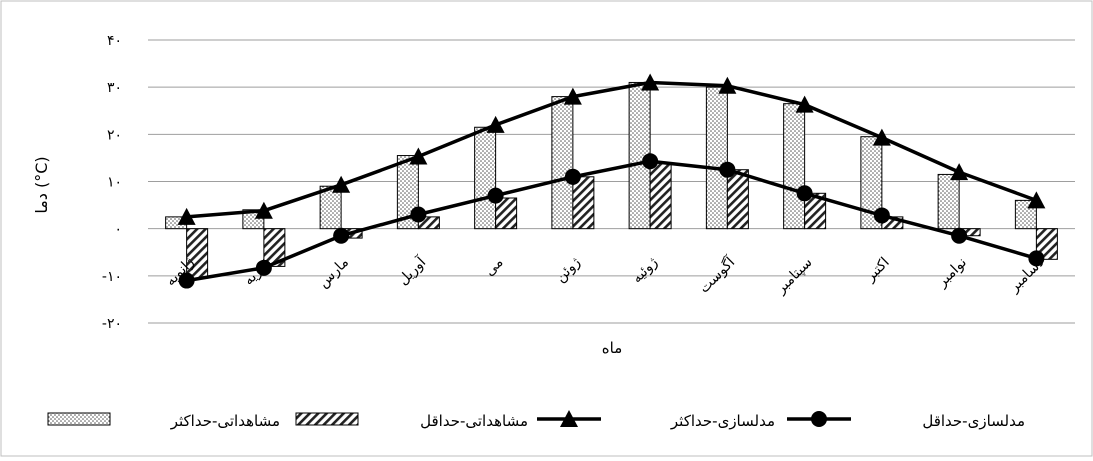 This screenshot has width=1093, height=461. I want to click on x-tick-label: اکتبر, so click(877, 270).